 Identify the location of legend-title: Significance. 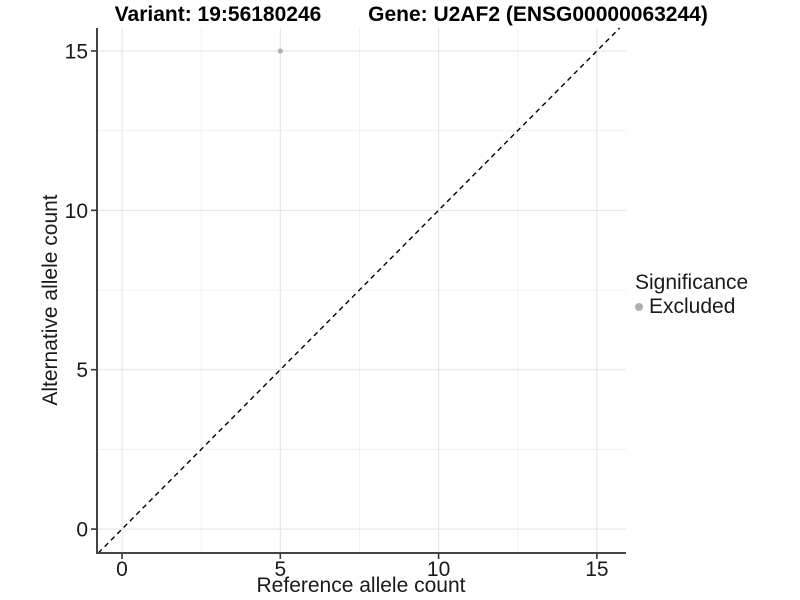
(692, 282).